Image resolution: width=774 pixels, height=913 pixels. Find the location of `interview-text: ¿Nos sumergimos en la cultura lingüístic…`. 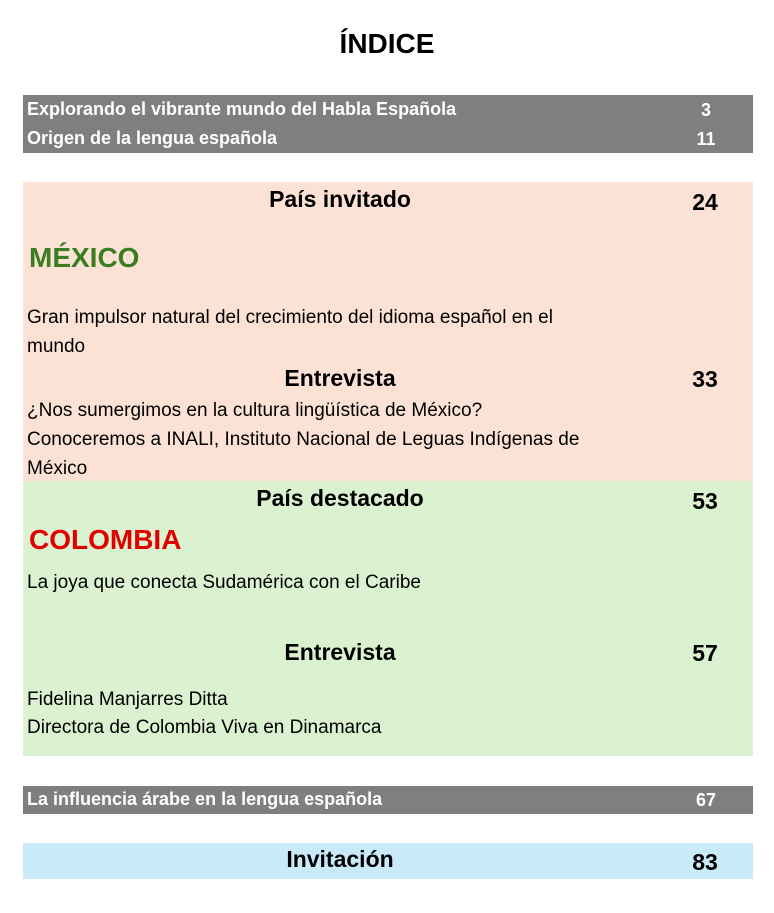

interview-text: ¿Nos sumergimos en la cultura lingüístic… is located at coordinates (255, 410).